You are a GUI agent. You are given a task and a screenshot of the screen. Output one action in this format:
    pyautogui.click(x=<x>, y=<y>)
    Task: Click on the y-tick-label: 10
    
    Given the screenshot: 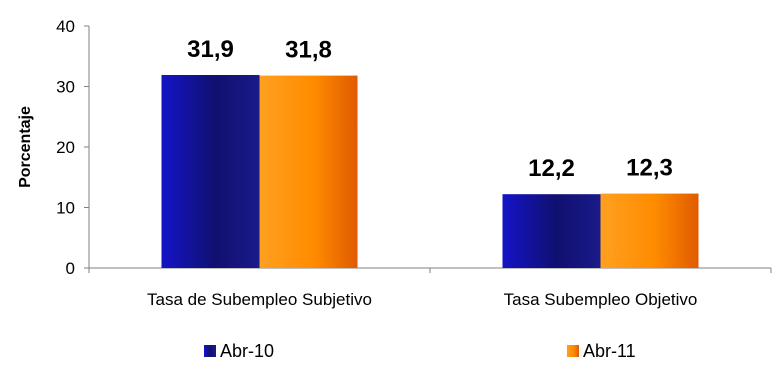 What is the action you would take?
    pyautogui.click(x=65, y=208)
    